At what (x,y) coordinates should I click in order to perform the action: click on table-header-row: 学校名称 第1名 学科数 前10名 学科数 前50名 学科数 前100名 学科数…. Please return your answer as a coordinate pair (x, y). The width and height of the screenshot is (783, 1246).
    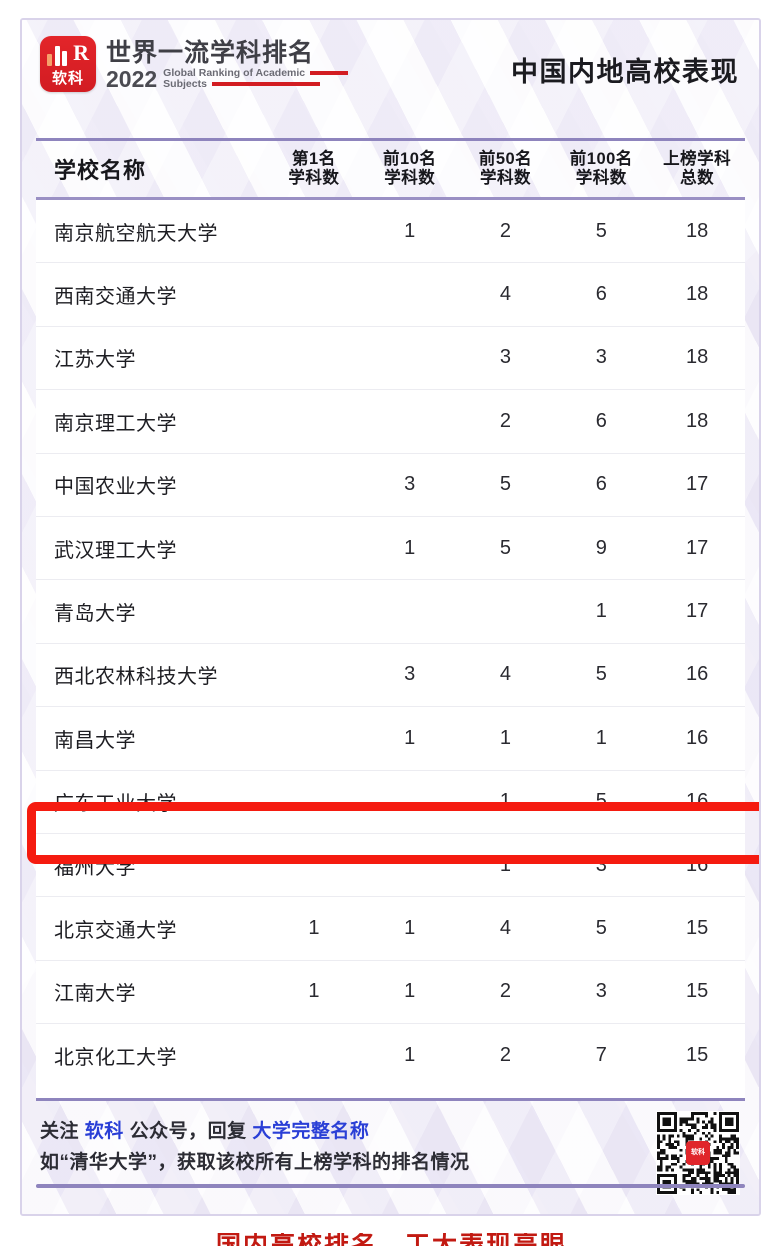
    Looking at the image, I should click on (390, 169).